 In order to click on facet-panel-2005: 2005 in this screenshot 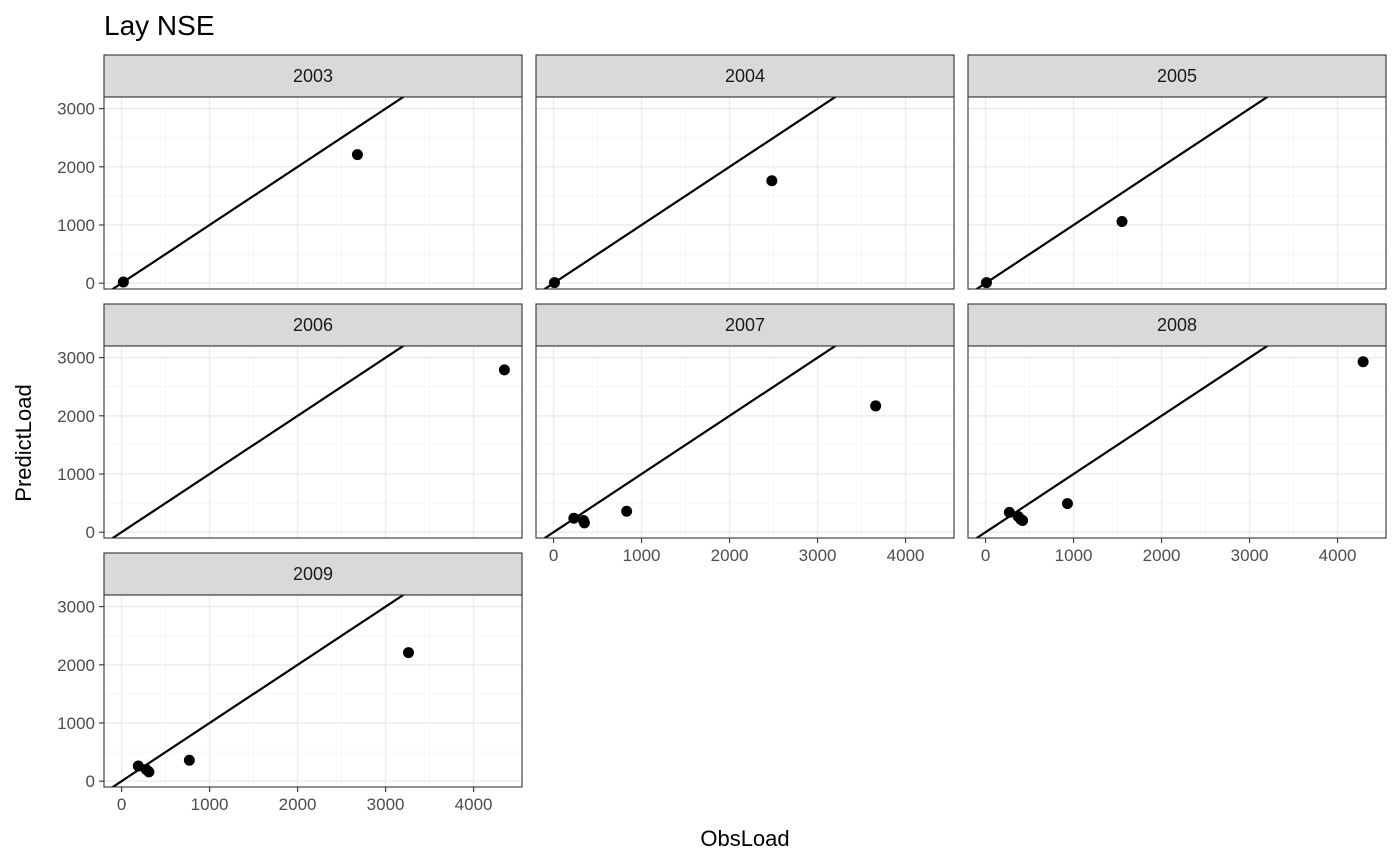, I will do `click(1177, 172)`.